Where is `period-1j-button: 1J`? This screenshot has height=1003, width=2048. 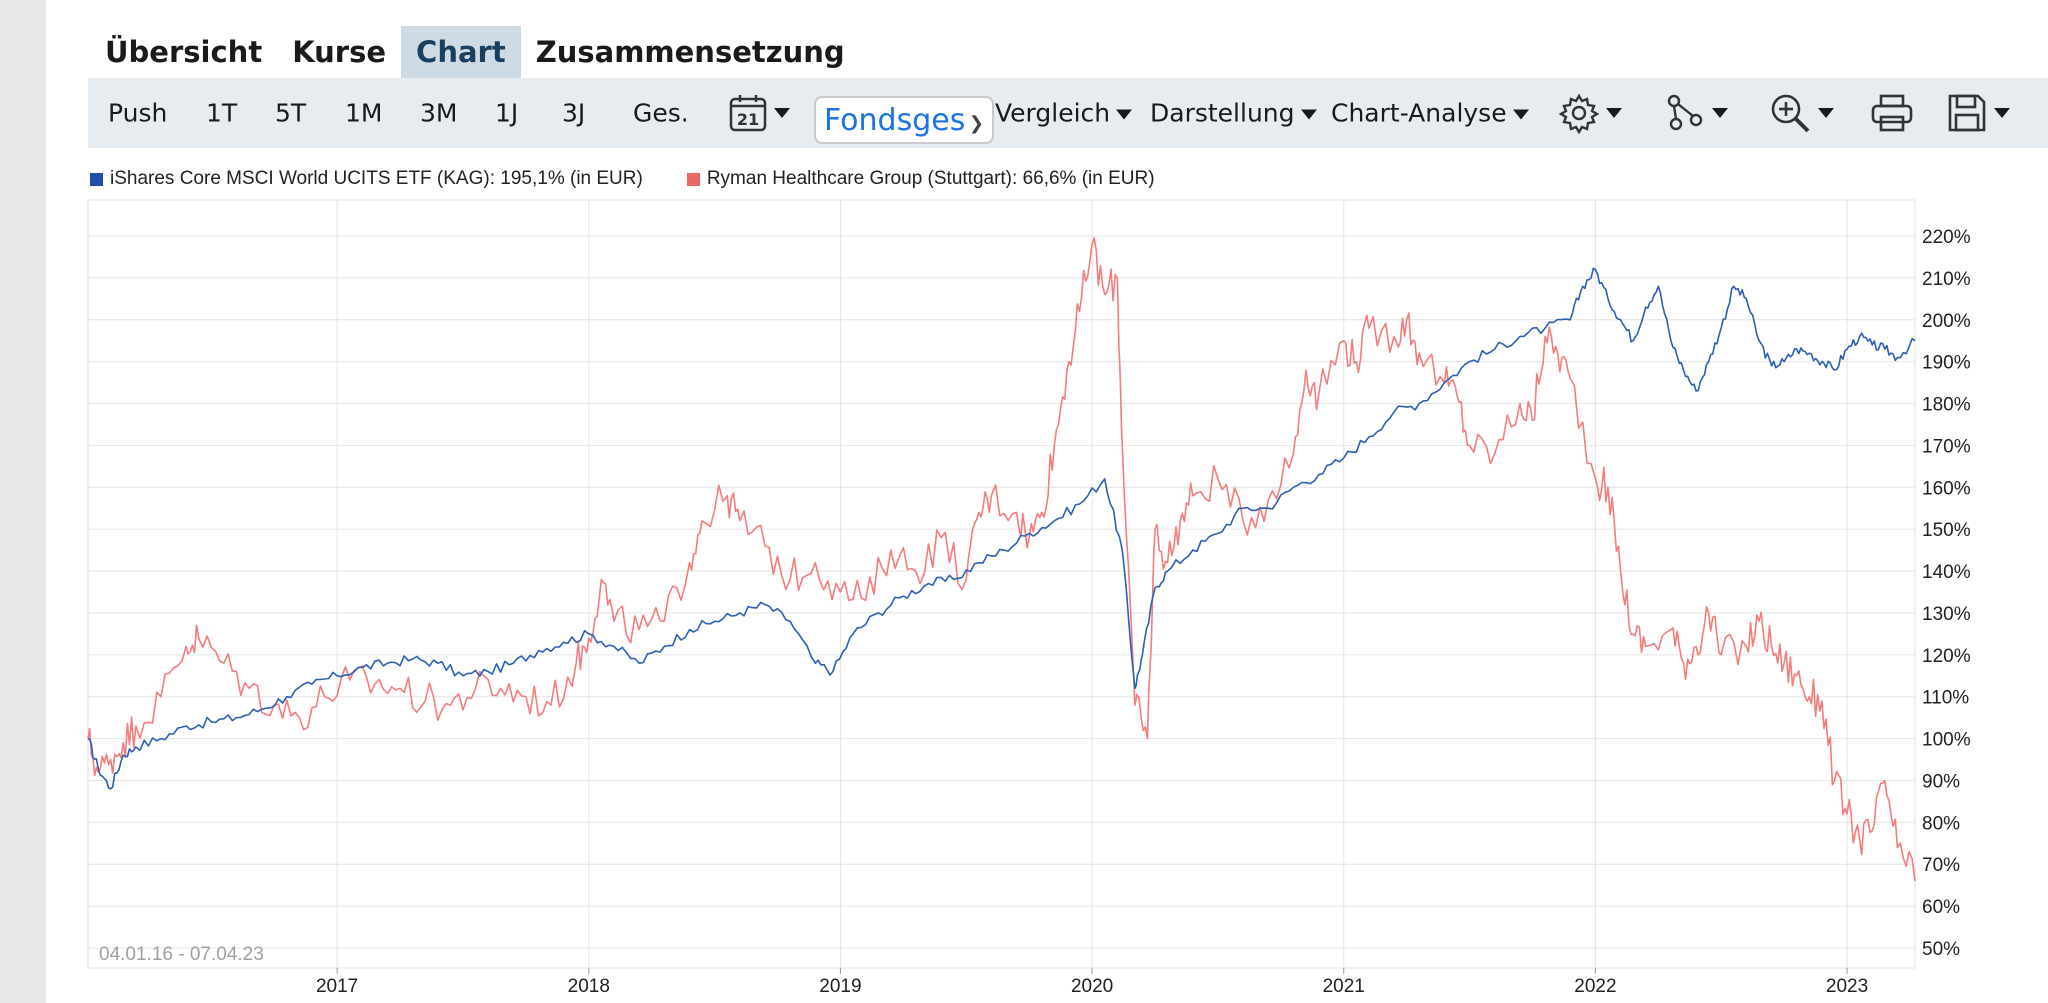
period-1j-button: 1J is located at coordinates (507, 113).